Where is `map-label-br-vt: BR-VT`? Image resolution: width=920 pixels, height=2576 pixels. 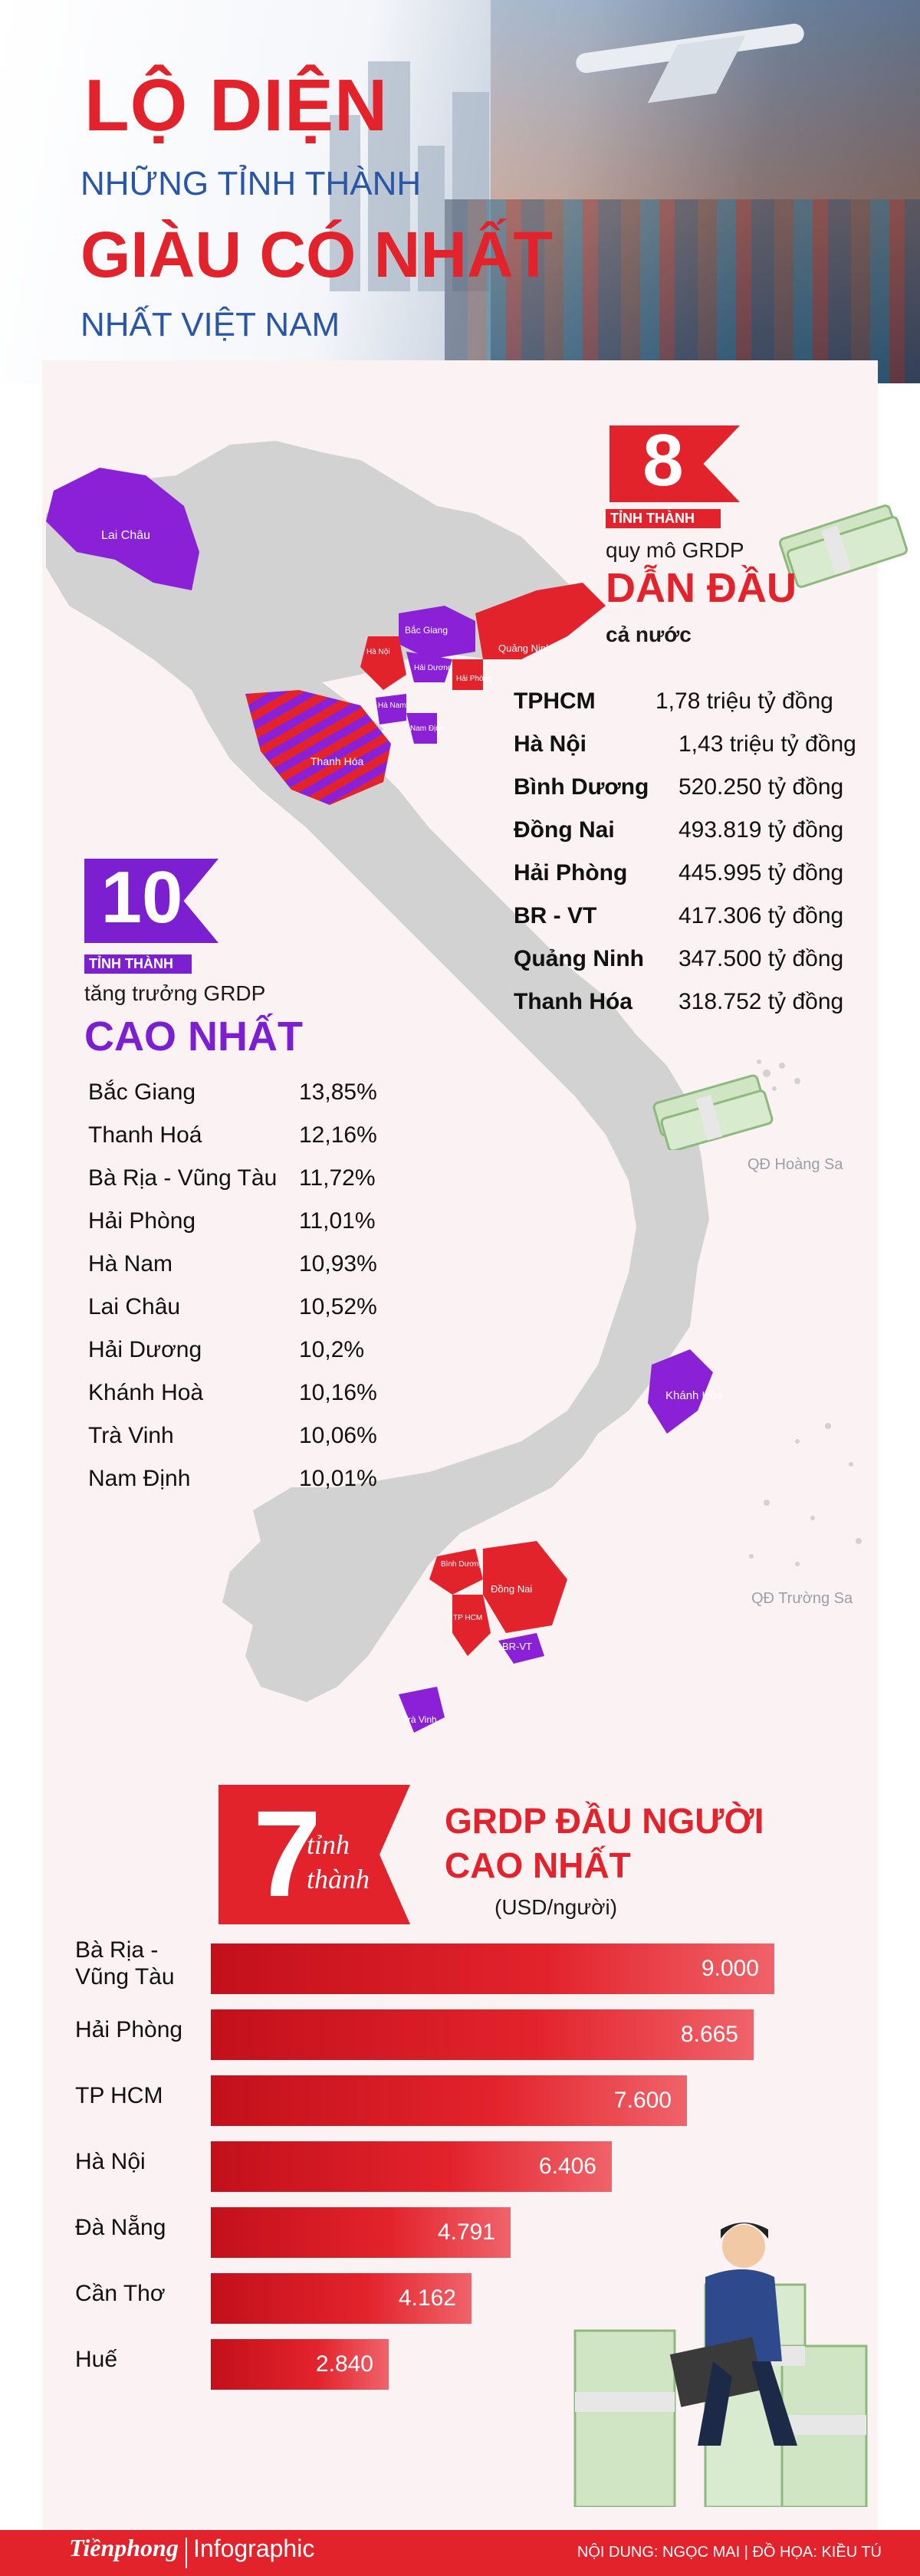
map-label-br-vt: BR-VT is located at coordinates (517, 1647).